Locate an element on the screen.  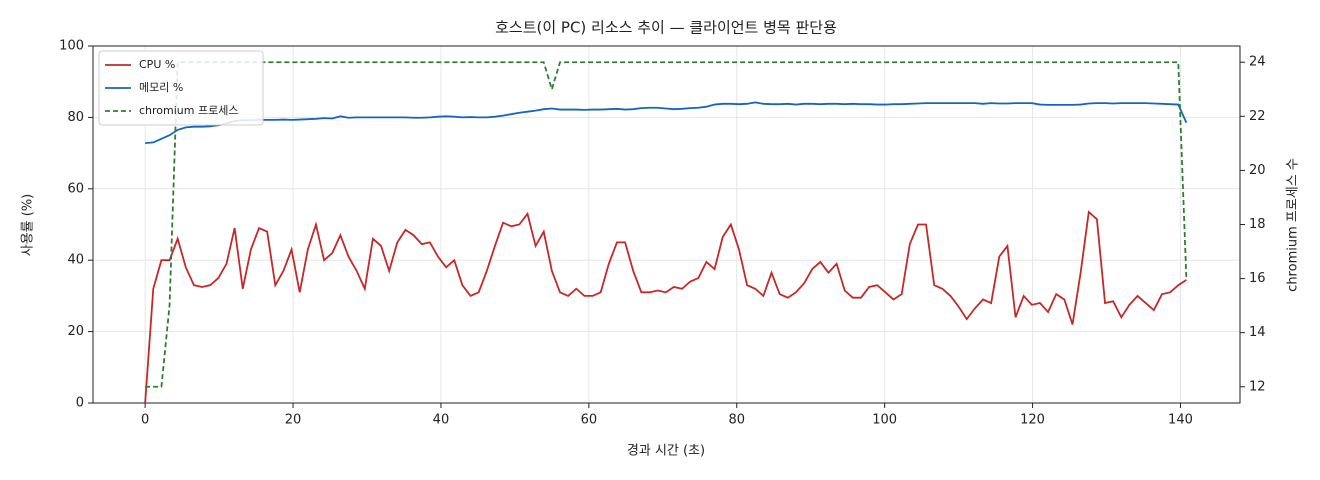
legend-label: CPU % is located at coordinates (157, 64).